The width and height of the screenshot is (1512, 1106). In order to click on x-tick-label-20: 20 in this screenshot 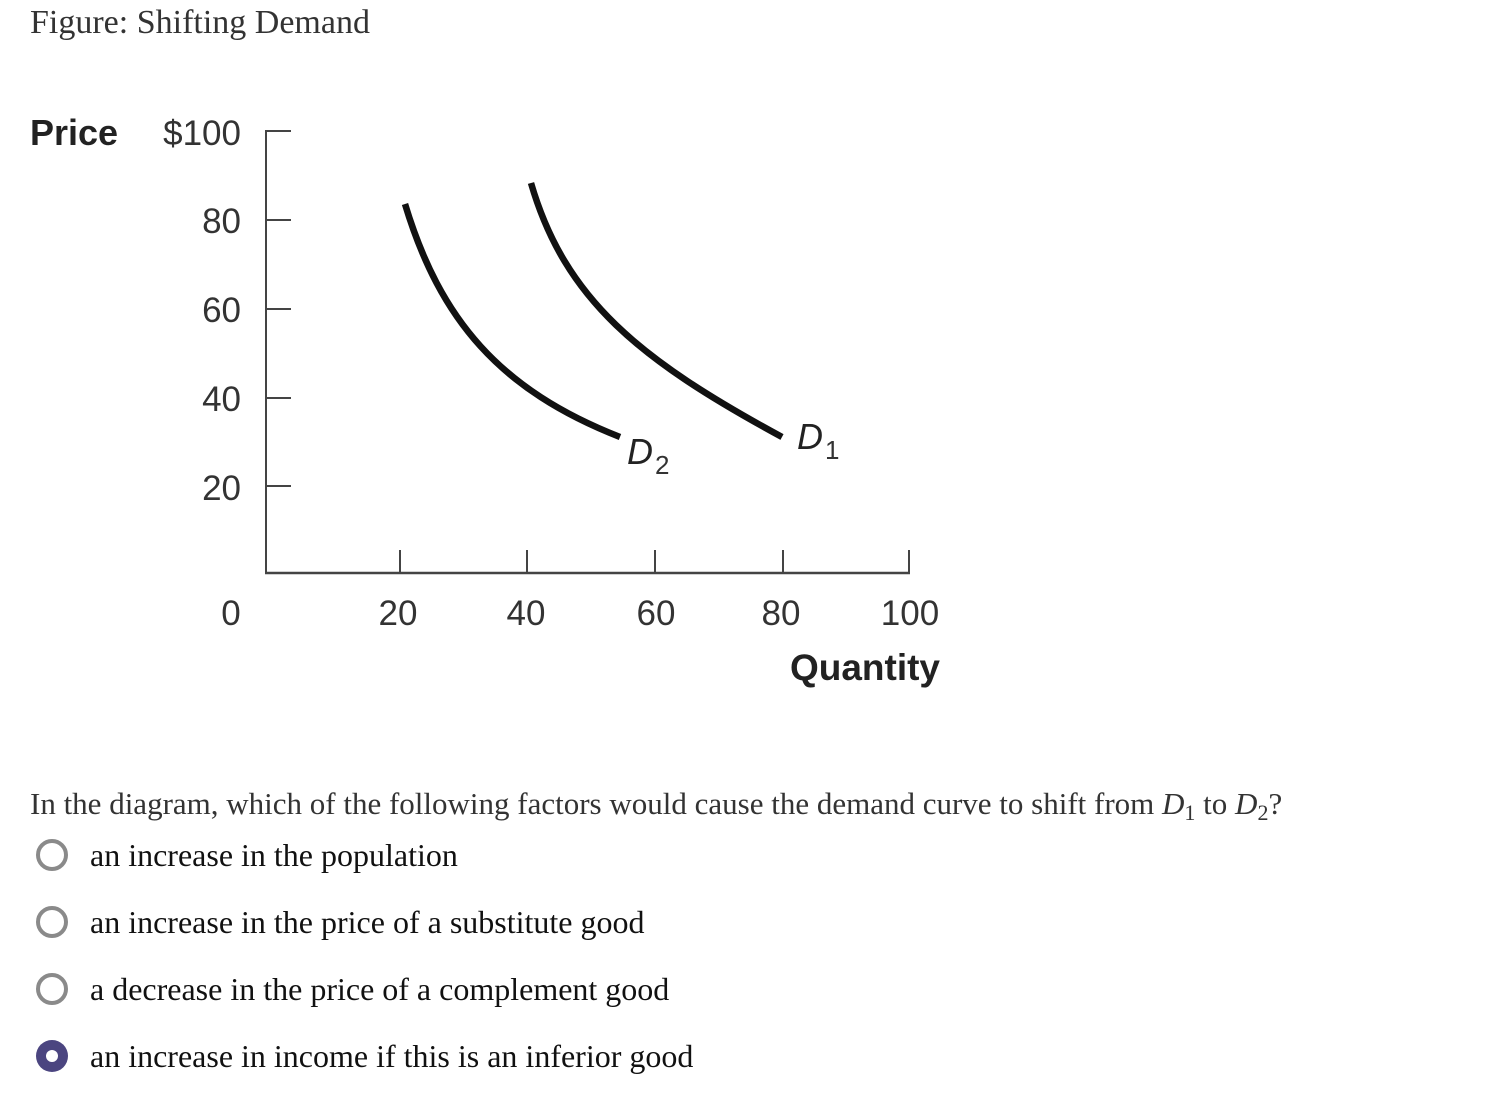, I will do `click(398, 613)`.